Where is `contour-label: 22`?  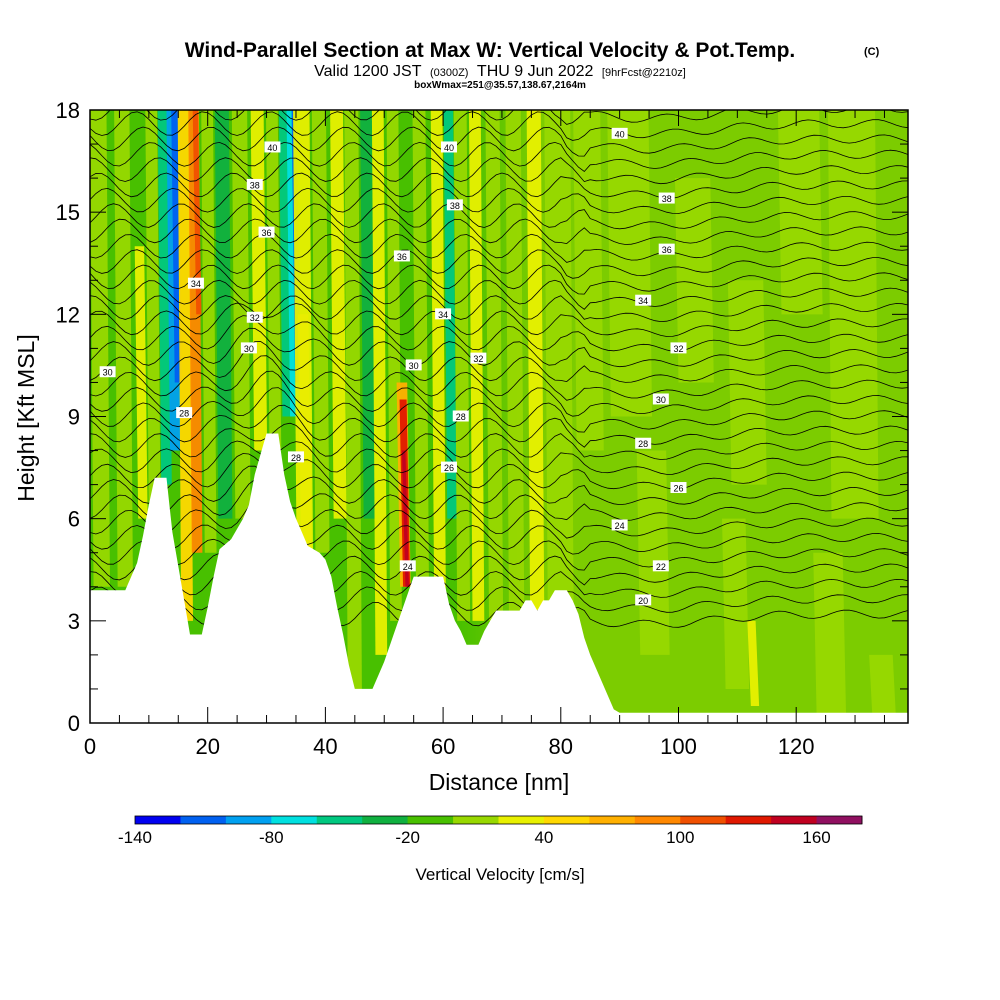 contour-label: 22 is located at coordinates (660, 566).